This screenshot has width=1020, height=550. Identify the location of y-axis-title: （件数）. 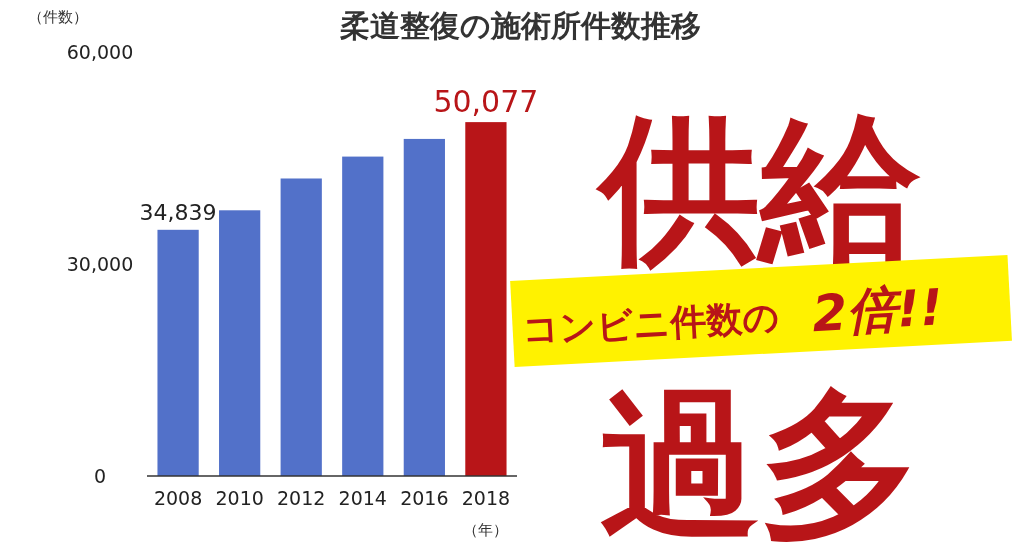
(58, 17).